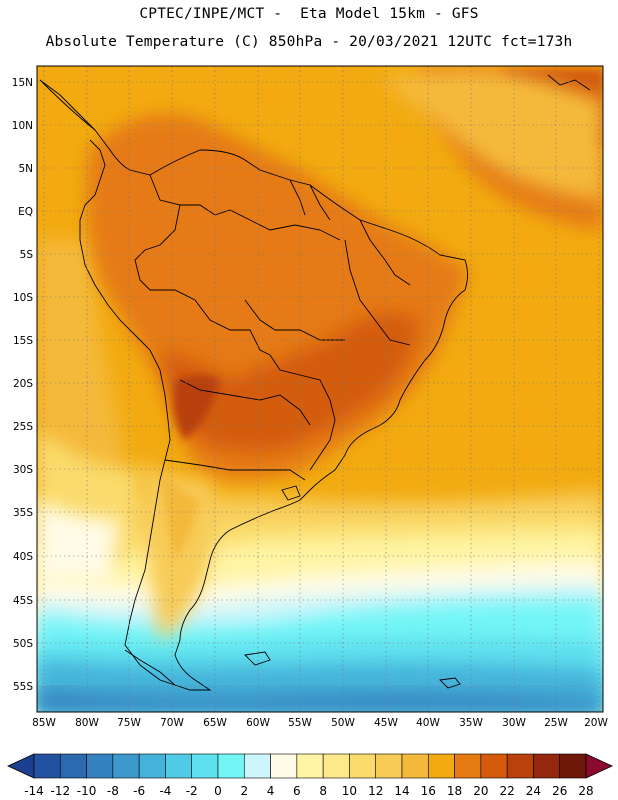 The height and width of the screenshot is (800, 618). Describe the element at coordinates (113, 791) in the screenshot. I see `legend-label: -8` at that location.